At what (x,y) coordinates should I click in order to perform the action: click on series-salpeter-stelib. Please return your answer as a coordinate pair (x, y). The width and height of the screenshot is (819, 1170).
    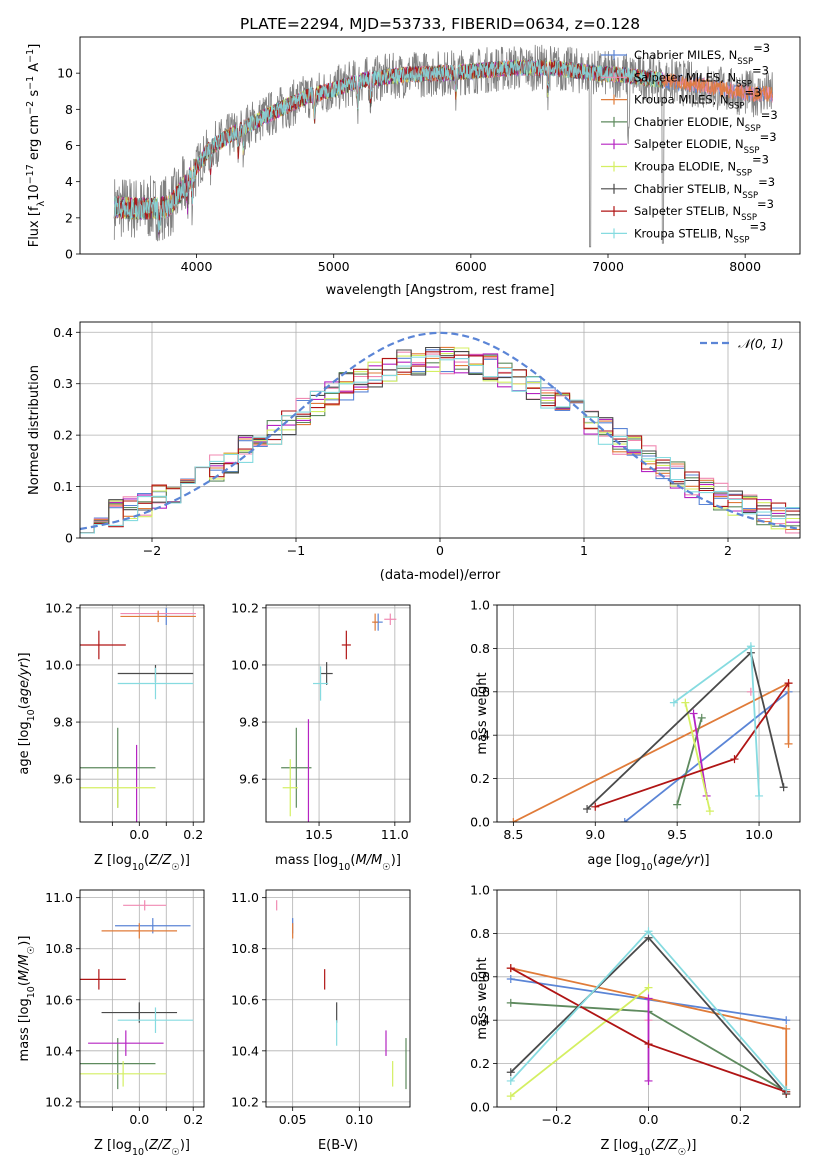
    Looking at the image, I should click on (692, 745).